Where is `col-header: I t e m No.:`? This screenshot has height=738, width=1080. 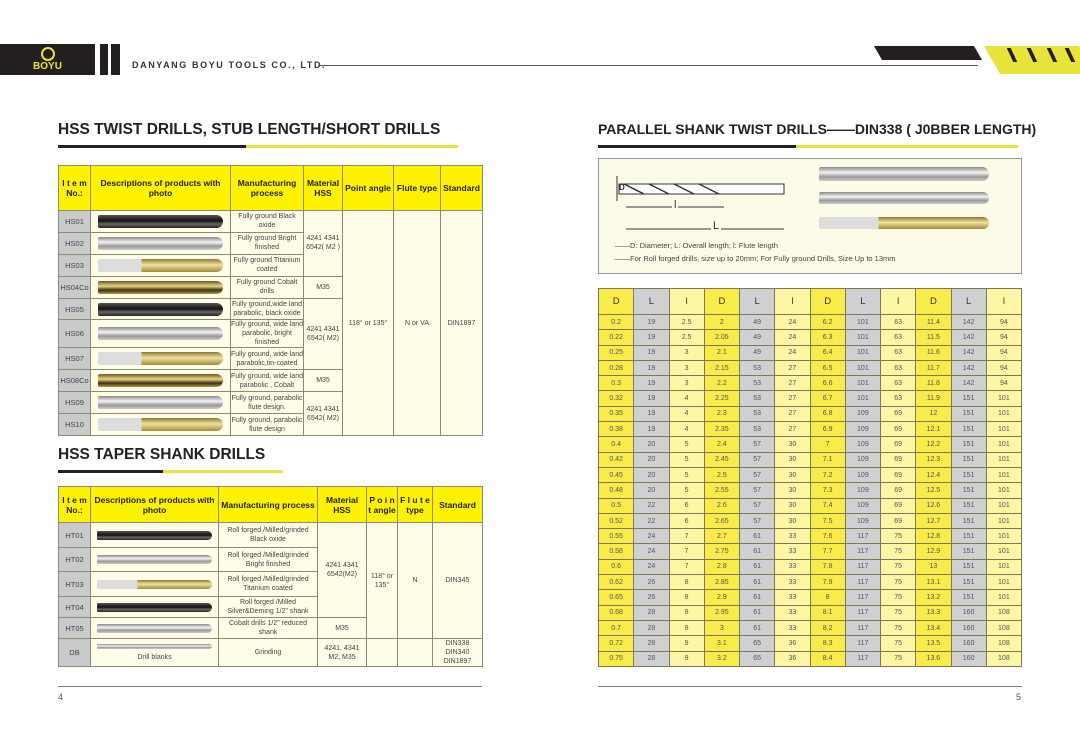
col-header: I t e m No.: is located at coordinates (74, 504).